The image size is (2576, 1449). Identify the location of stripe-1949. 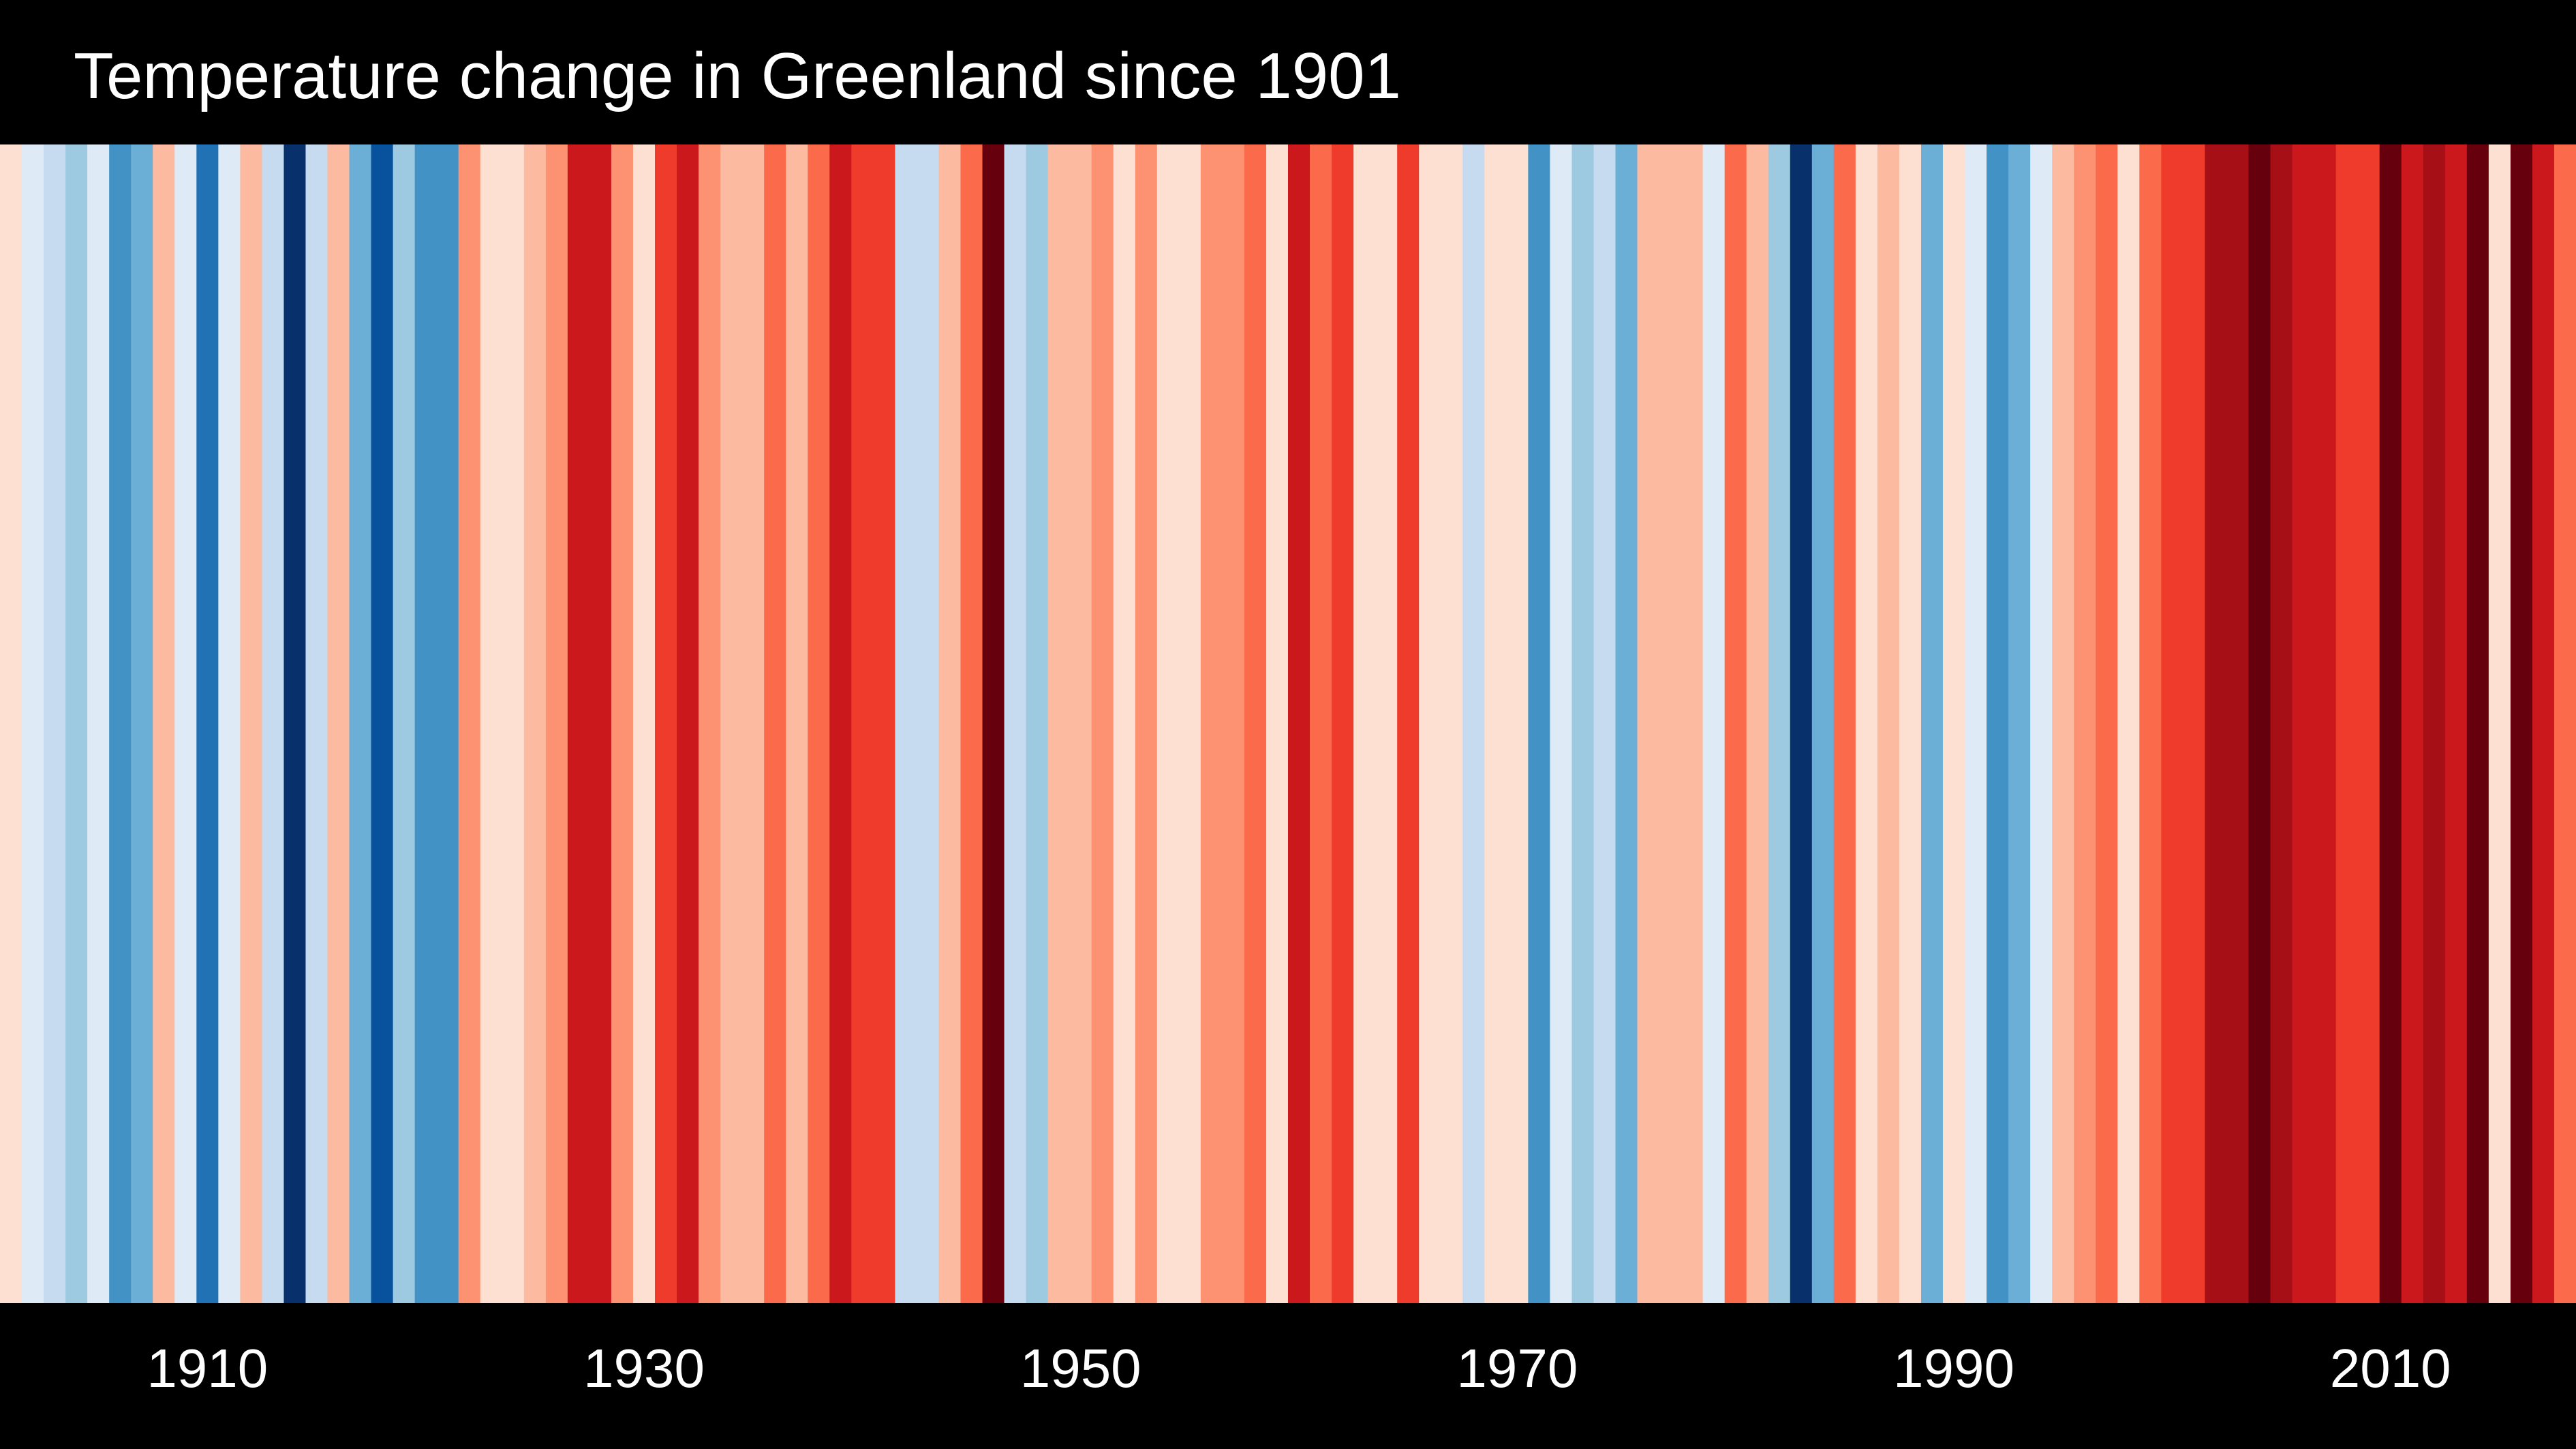
(1059, 723).